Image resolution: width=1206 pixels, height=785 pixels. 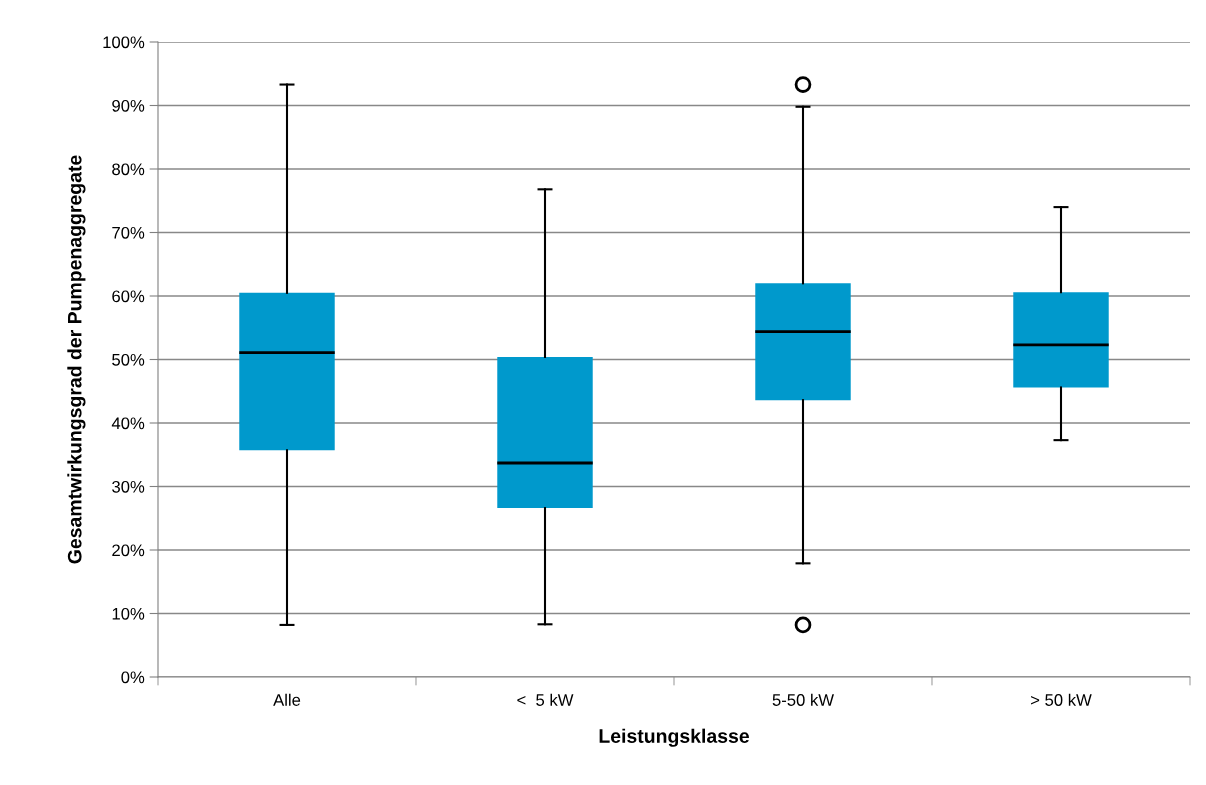 What do you see at coordinates (124, 42) in the screenshot?
I see `y-tick-label: 100%` at bounding box center [124, 42].